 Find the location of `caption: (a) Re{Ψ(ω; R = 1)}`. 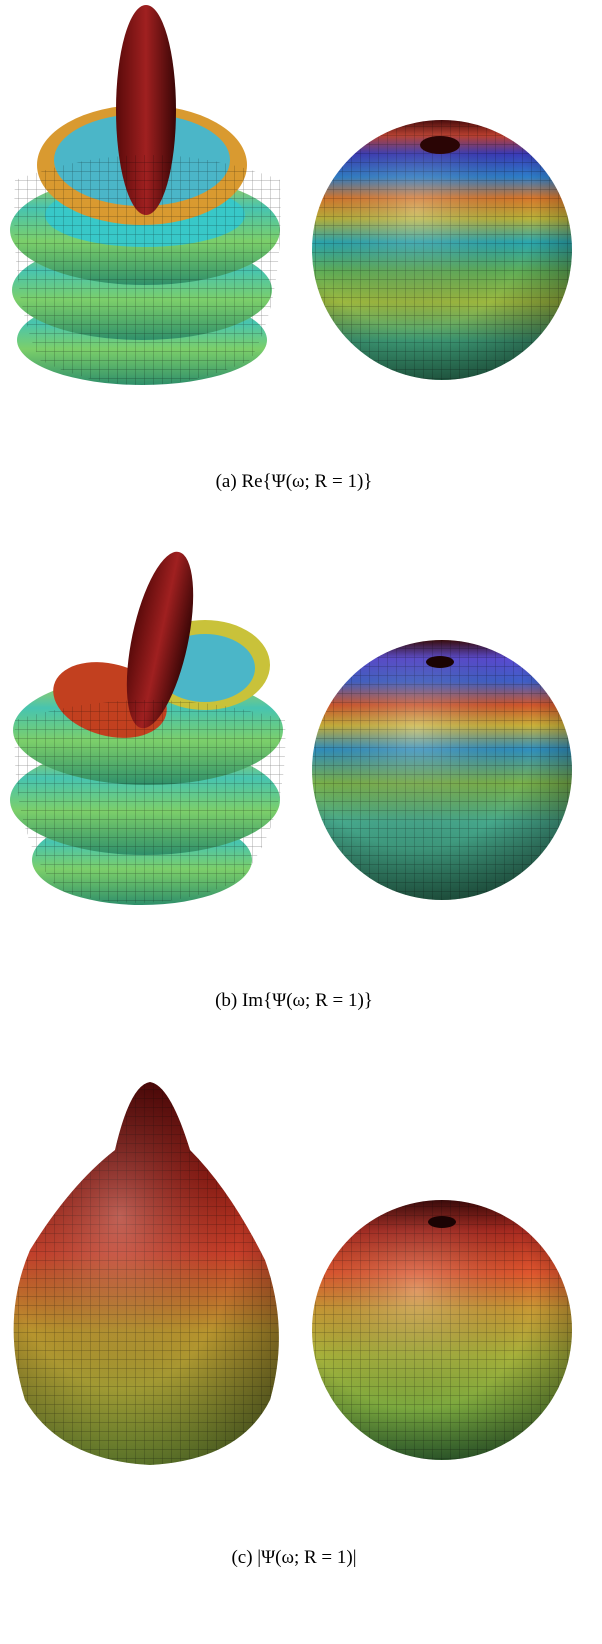

caption: (a) Re{Ψ(ω; R = 1)} is located at coordinates (294, 481).